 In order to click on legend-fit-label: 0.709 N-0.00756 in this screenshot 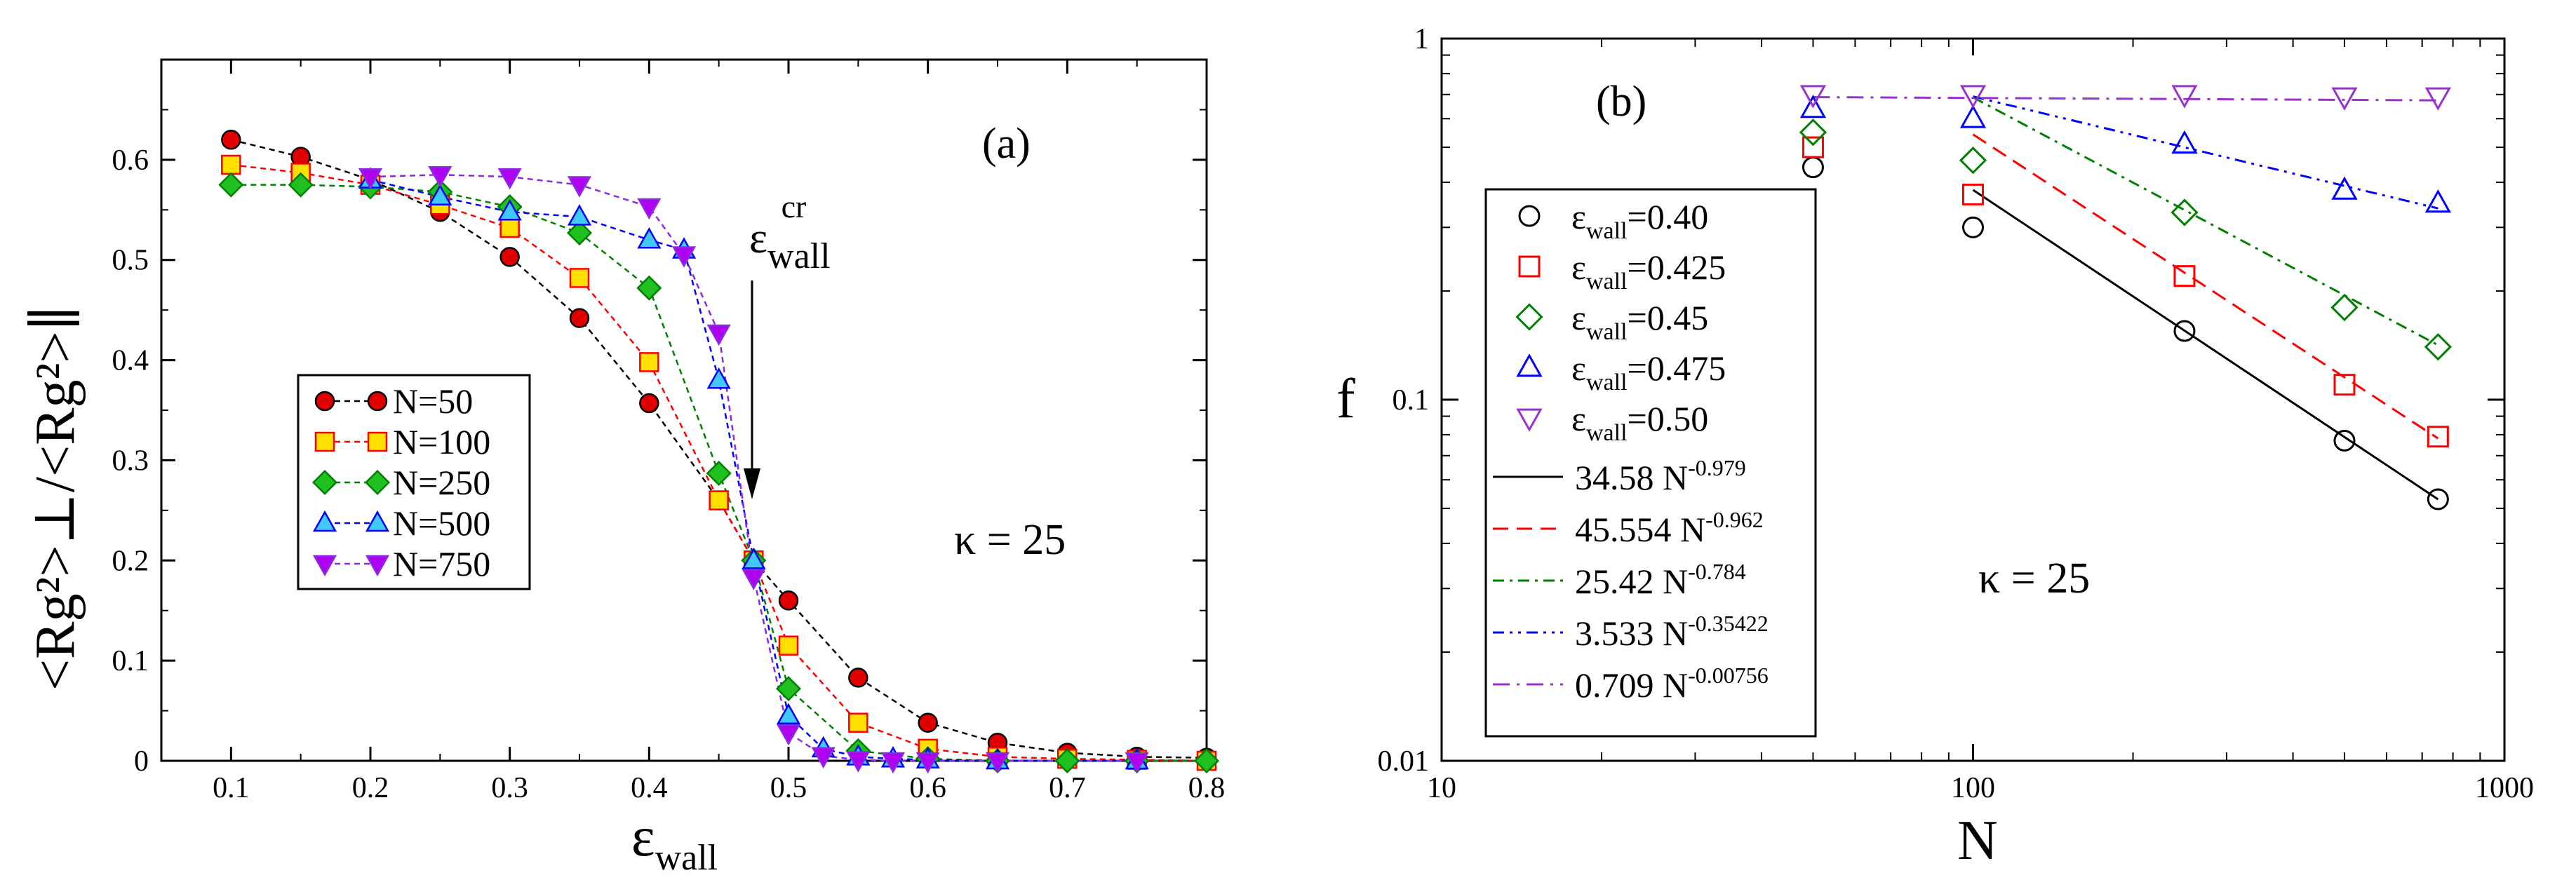, I will do `click(1672, 684)`.